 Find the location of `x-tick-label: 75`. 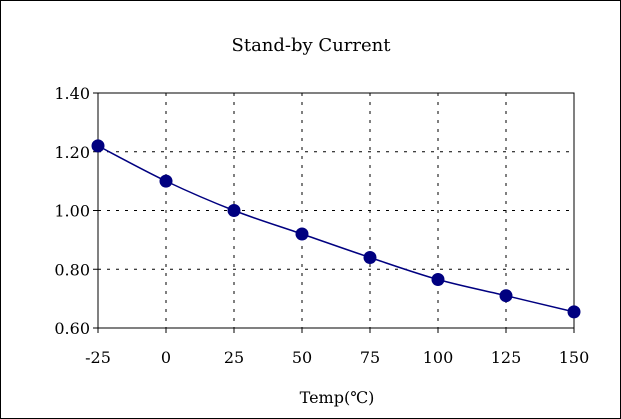

x-tick-label: 75 is located at coordinates (370, 357).